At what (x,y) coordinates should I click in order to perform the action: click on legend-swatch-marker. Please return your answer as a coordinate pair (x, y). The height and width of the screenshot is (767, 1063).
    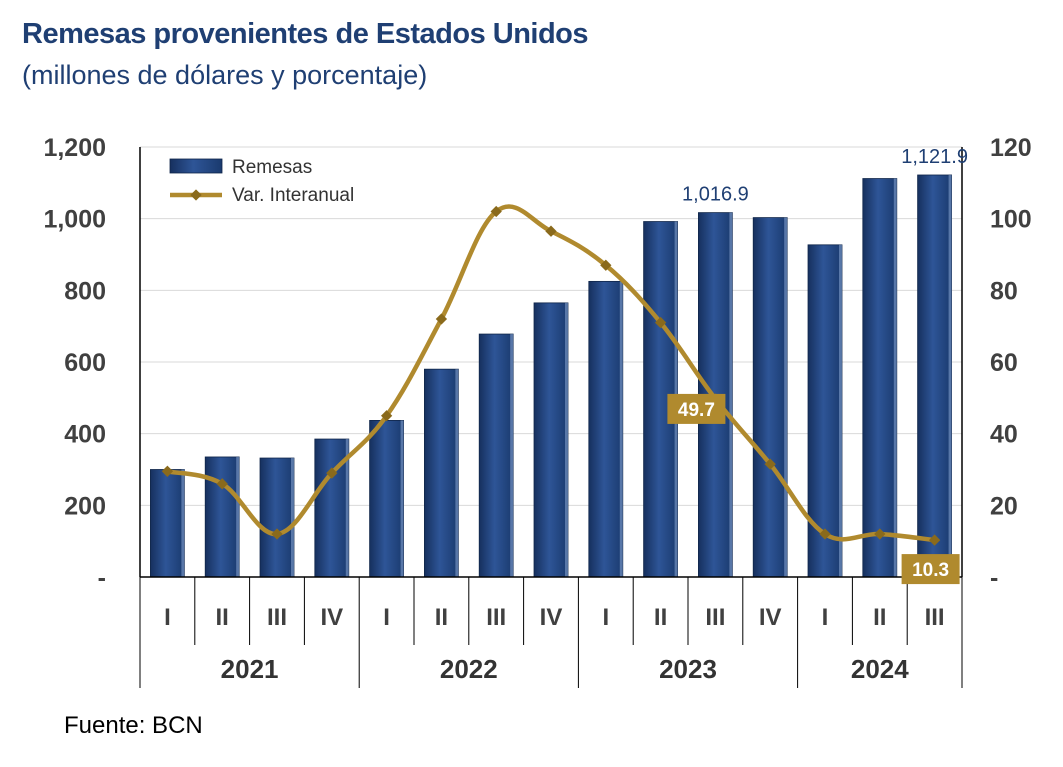
    Looking at the image, I should click on (196, 195).